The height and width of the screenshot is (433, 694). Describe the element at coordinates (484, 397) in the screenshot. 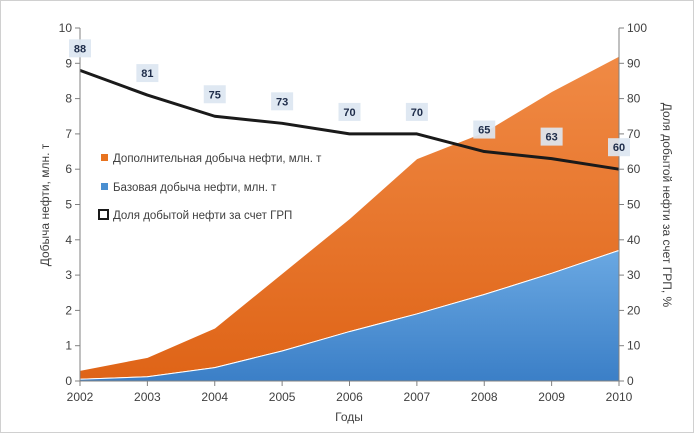

I see `x-tick-label: 2008` at that location.